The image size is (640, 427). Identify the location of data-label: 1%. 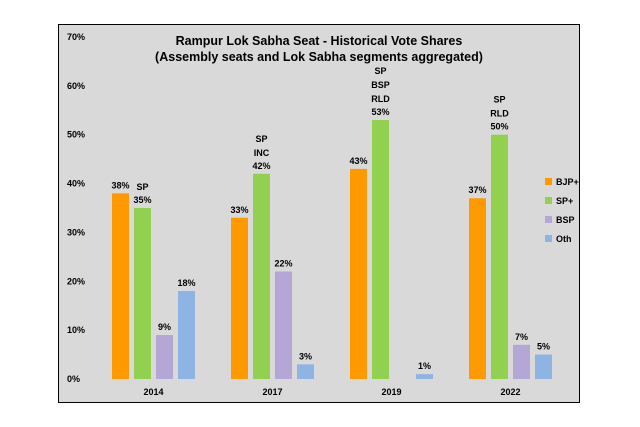
(424, 366).